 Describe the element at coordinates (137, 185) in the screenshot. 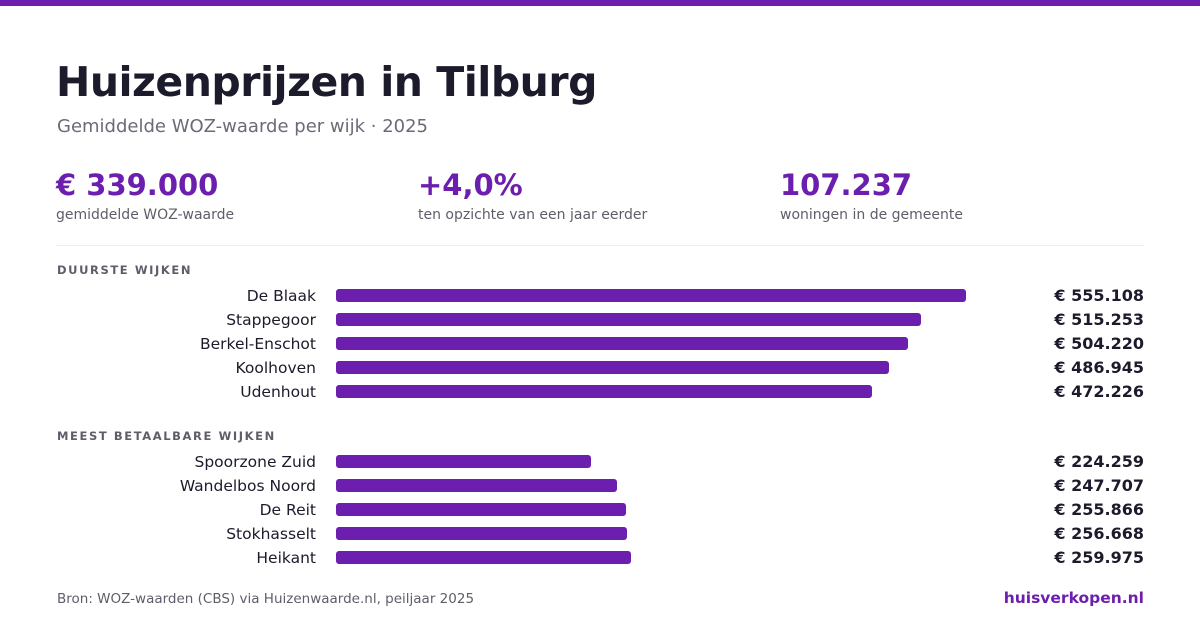

I see `stat-value: € 339.000` at that location.